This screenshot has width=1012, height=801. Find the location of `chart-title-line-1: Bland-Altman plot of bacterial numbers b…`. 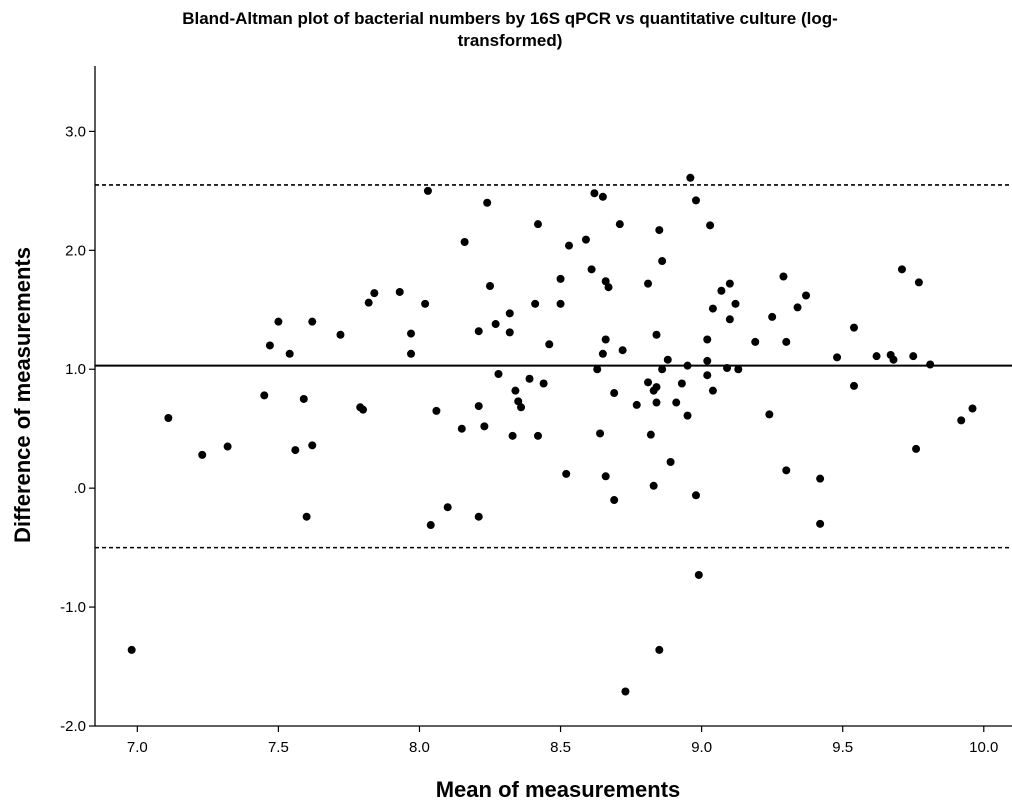

chart-title-line-1: Bland-Altman plot of bacterial numbers b… is located at coordinates (510, 18).